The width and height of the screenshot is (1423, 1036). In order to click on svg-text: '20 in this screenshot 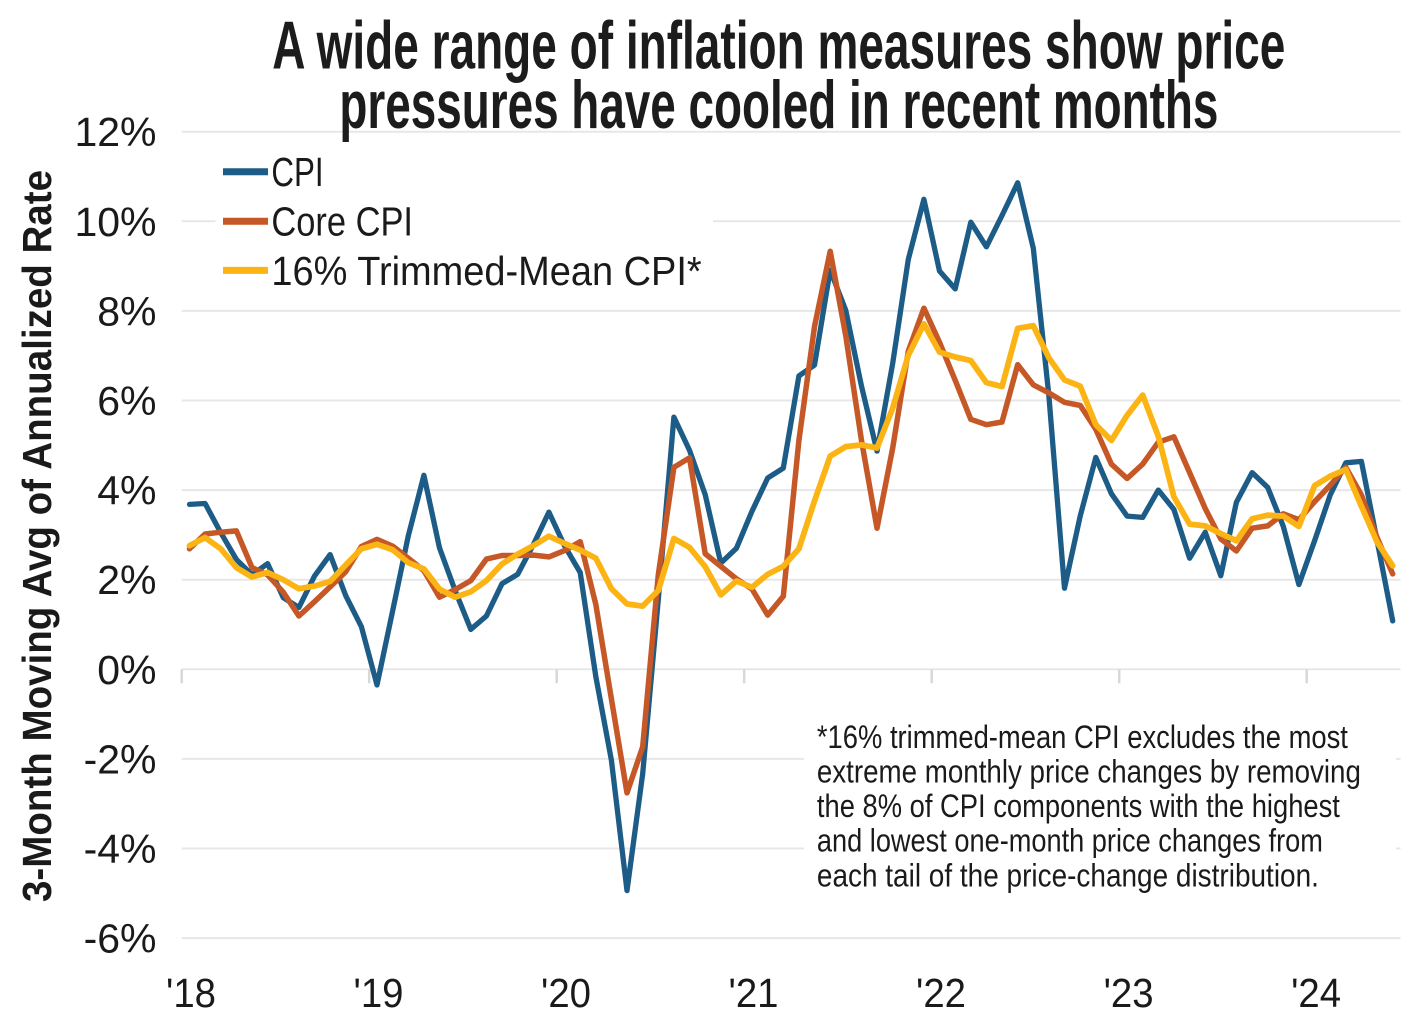, I will do `click(566, 993)`.